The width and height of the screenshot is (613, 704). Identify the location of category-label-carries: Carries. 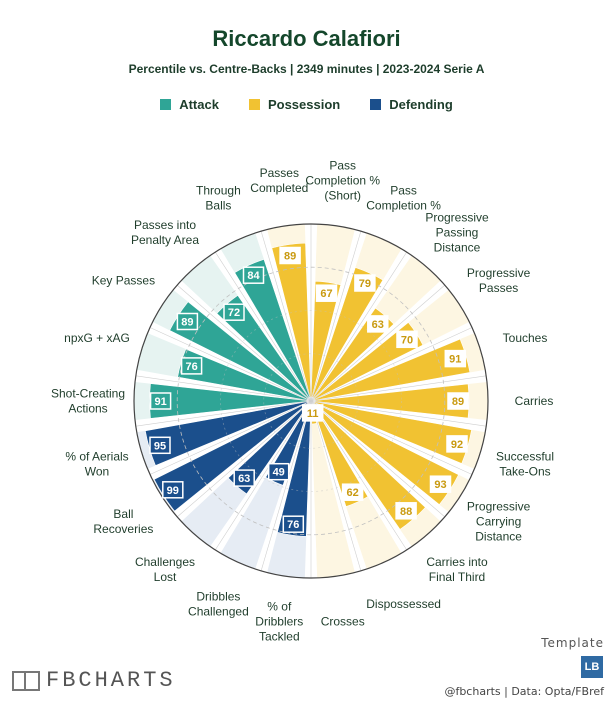
(534, 401).